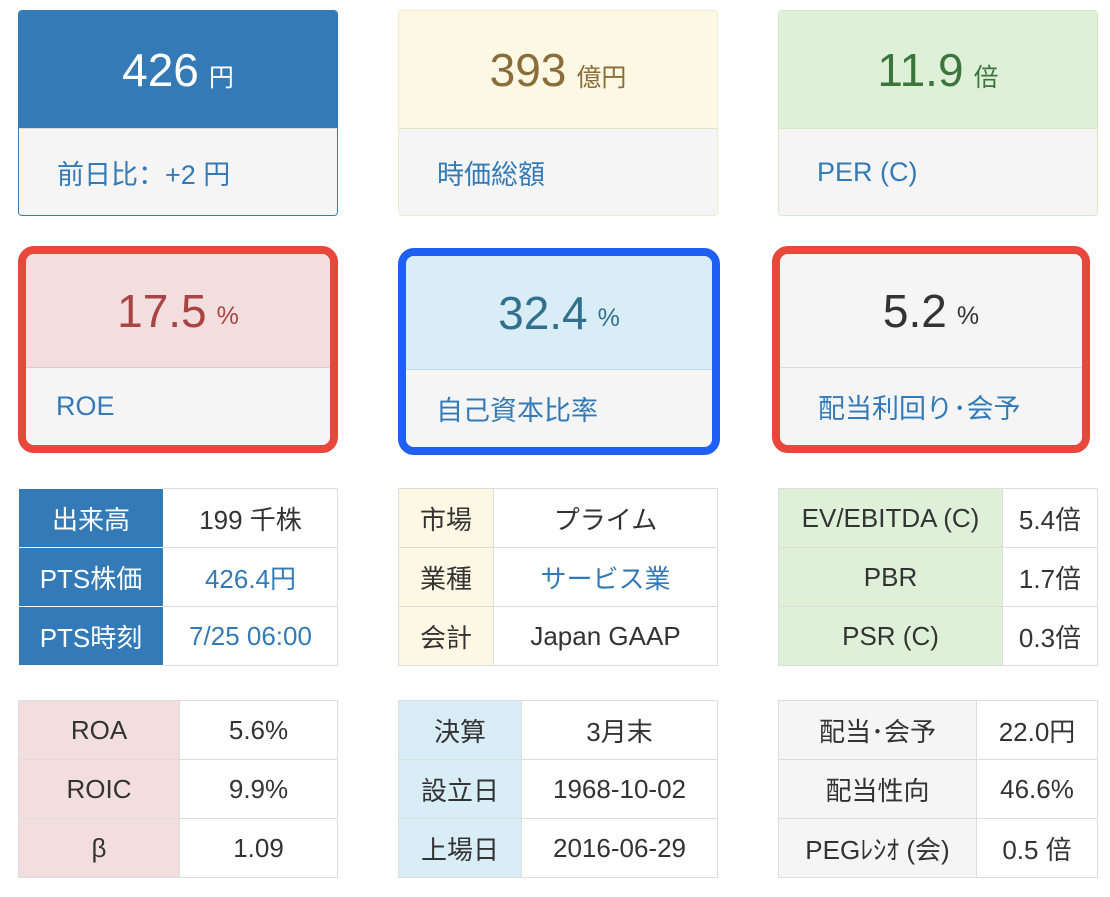 This screenshot has height=897, width=1110. I want to click on table-row: PBR 1.7倍, so click(938, 577).